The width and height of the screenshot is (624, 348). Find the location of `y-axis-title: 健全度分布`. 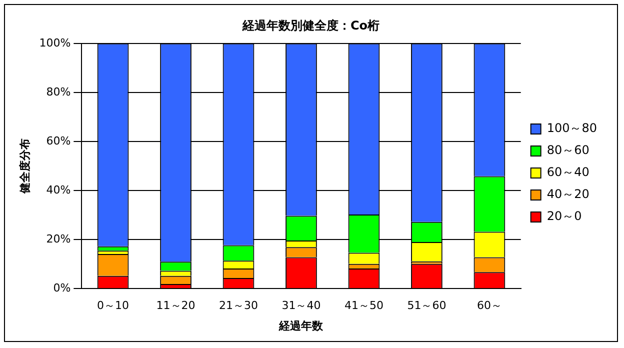

y-axis-title: 健全度分布 is located at coordinates (25, 166).